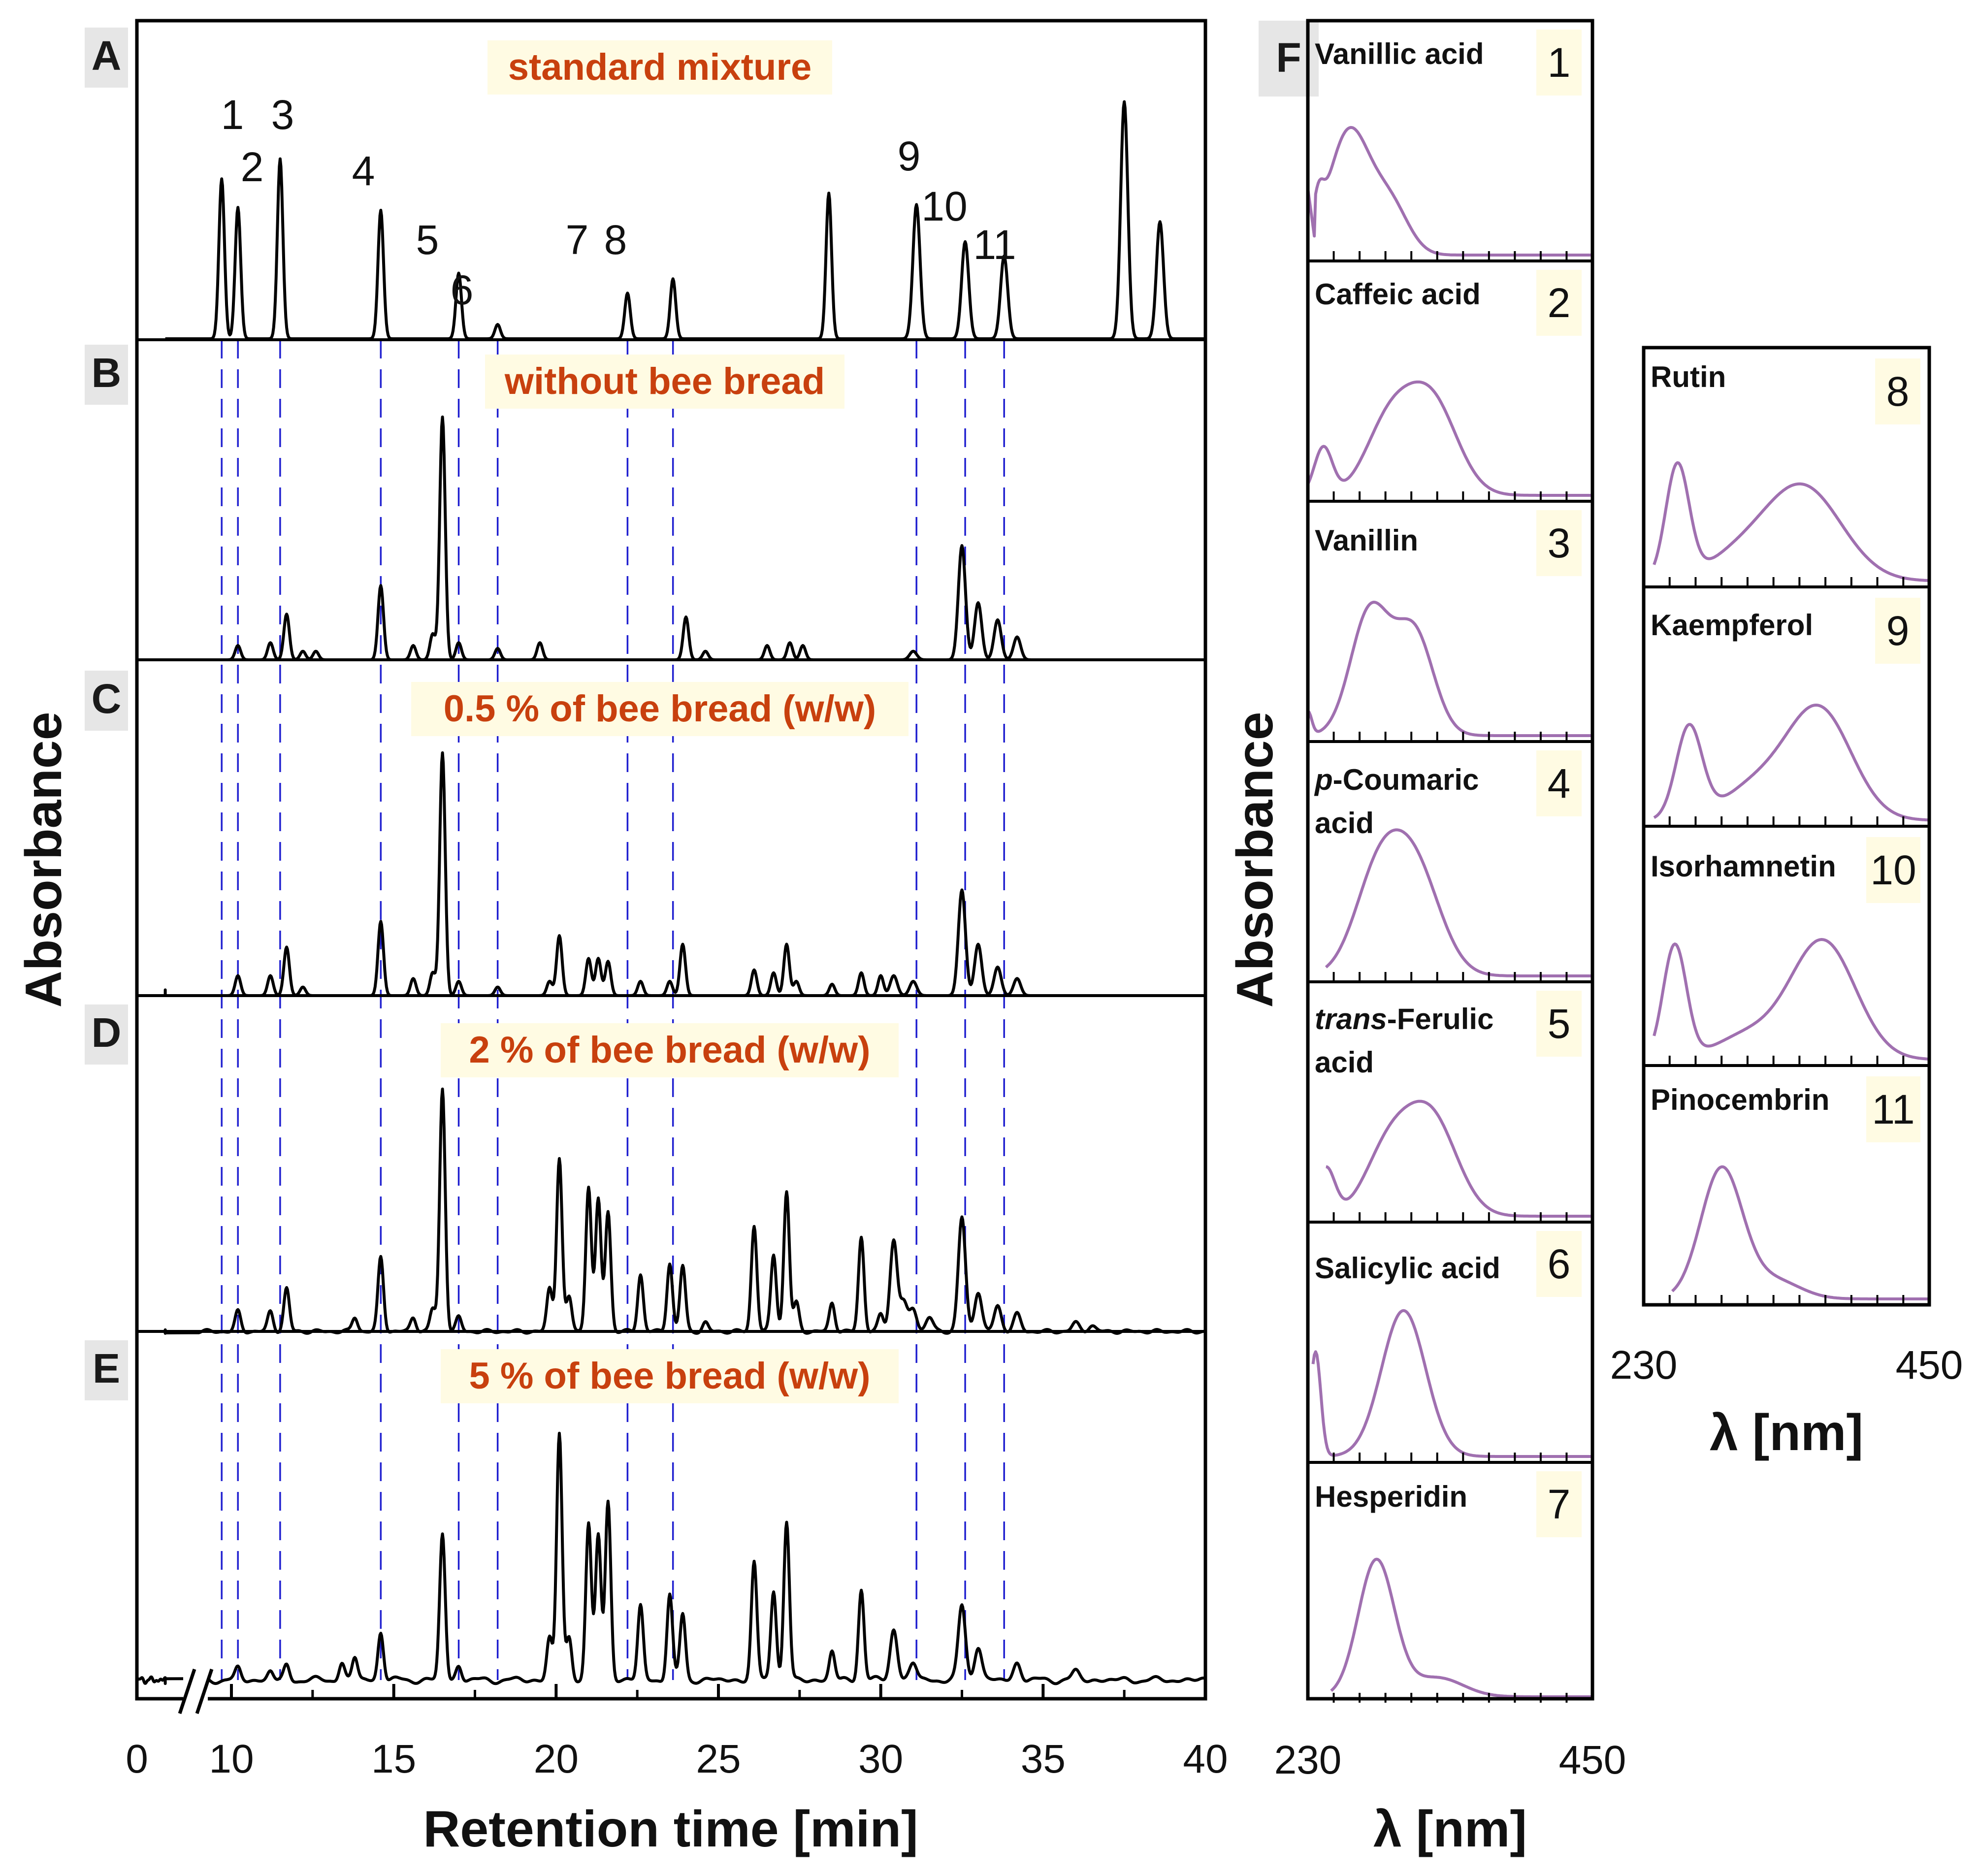 The height and width of the screenshot is (1876, 1979). I want to click on compound-number: 3, so click(1559, 543).